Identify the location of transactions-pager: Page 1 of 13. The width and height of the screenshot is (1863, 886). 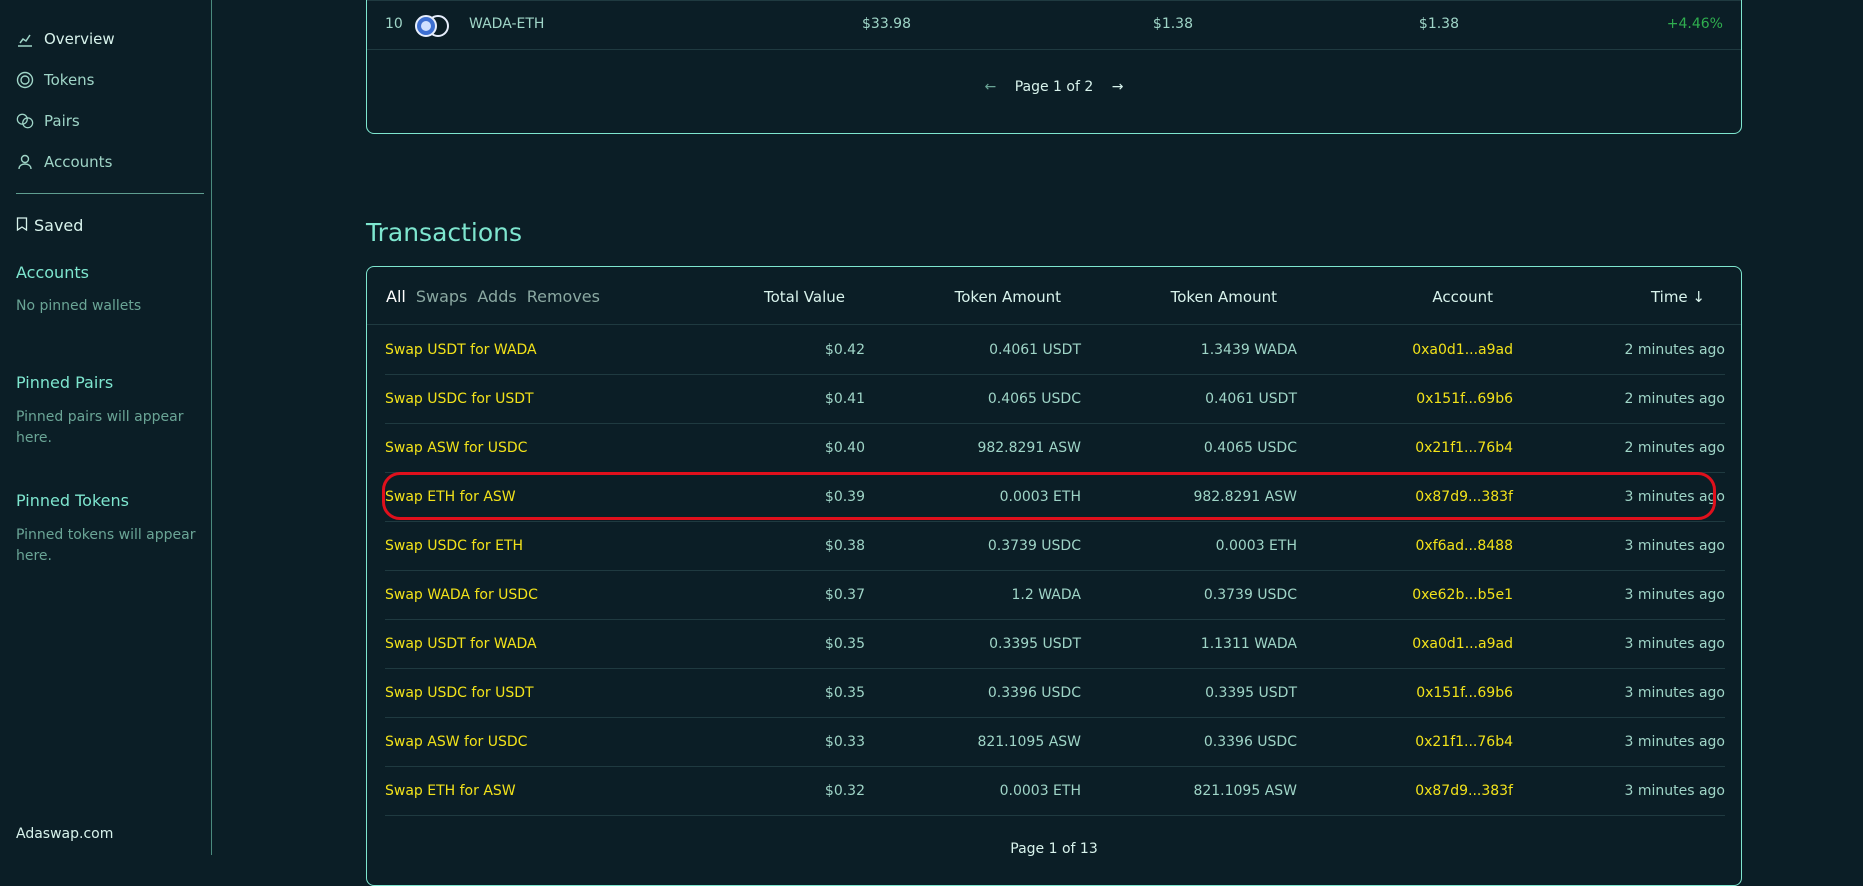
(1054, 849).